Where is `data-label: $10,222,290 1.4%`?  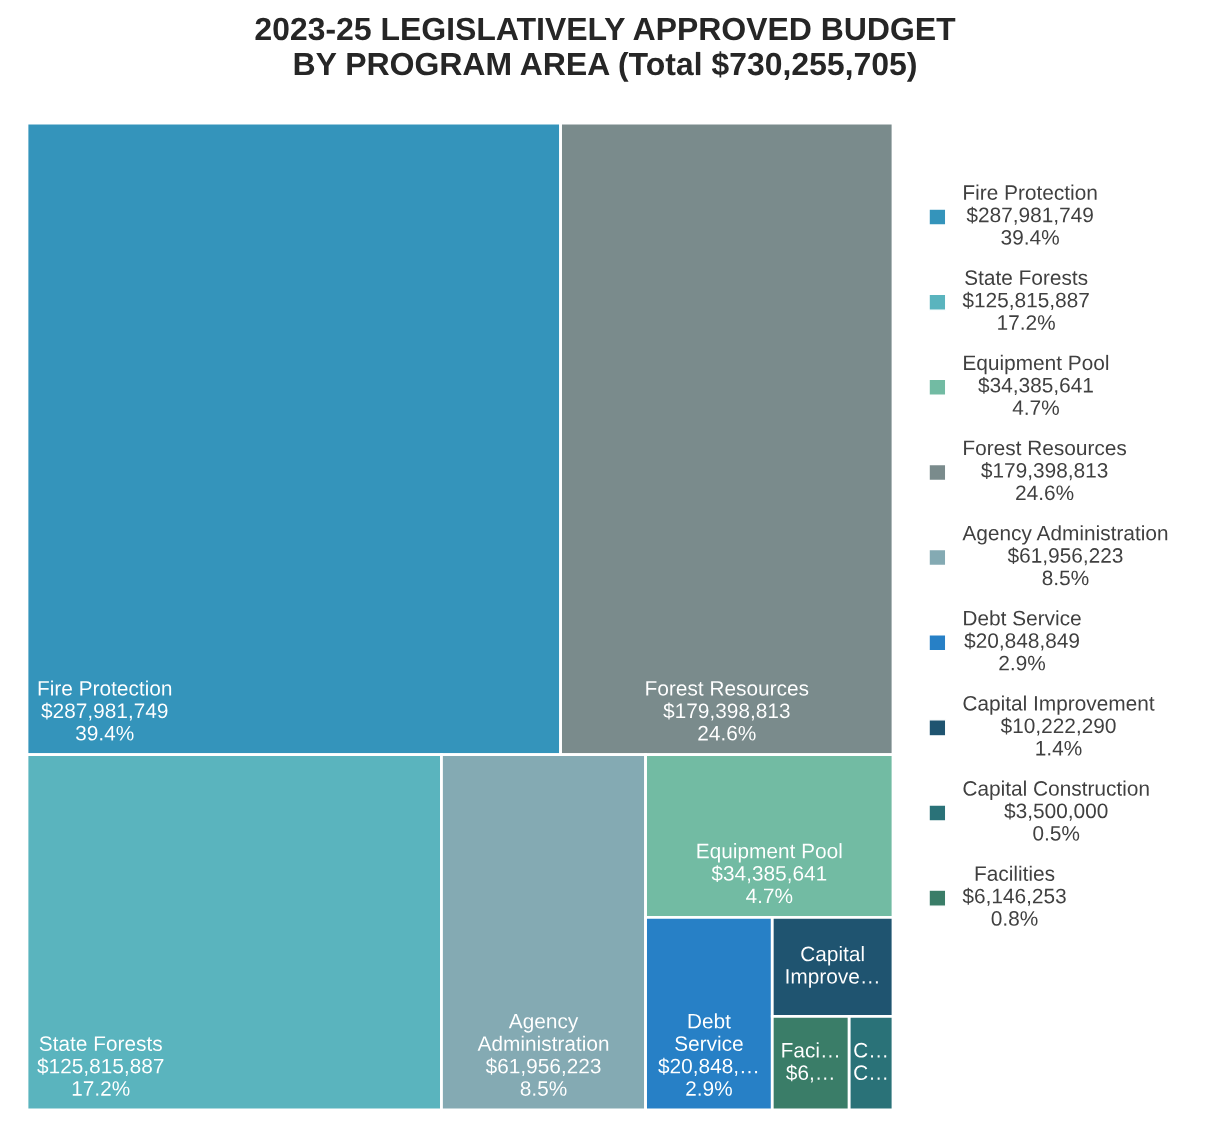
data-label: $10,222,290 1.4% is located at coordinates (1058, 736).